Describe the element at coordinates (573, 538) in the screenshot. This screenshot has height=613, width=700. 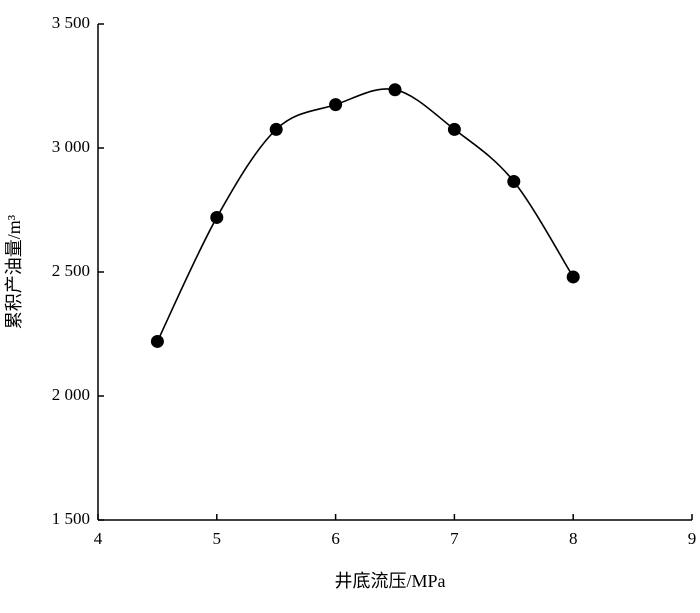
I see `x-tick-label: 8` at that location.